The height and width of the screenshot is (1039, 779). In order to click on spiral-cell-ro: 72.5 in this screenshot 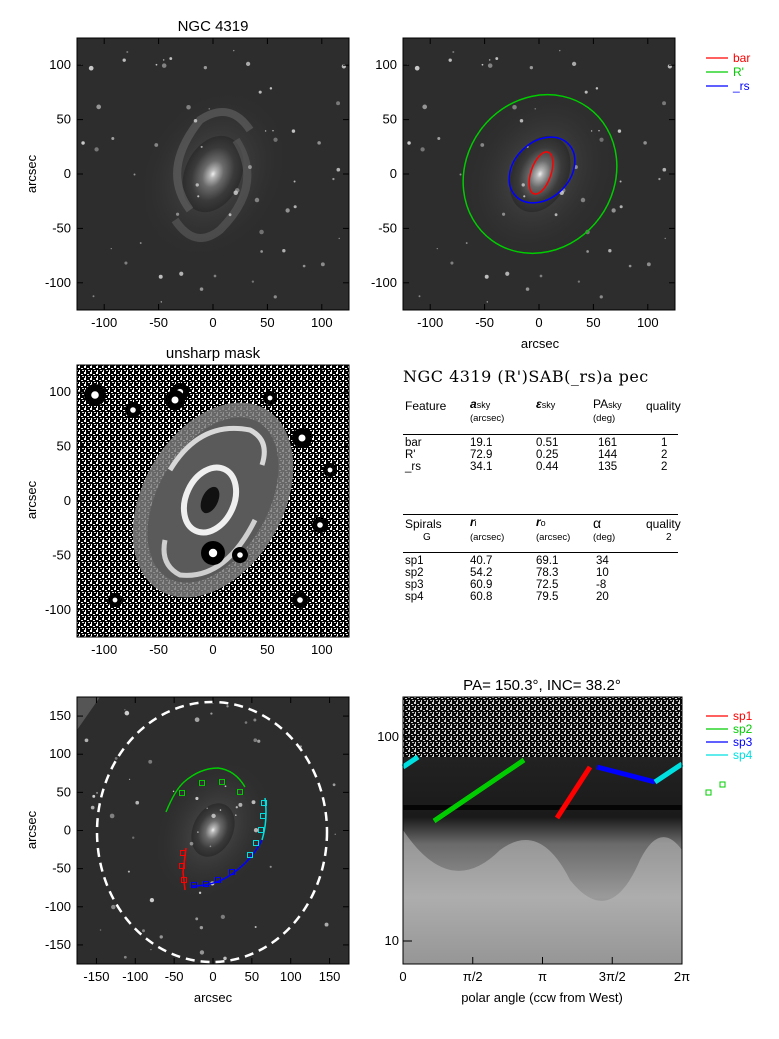, I will do `click(547, 585)`.